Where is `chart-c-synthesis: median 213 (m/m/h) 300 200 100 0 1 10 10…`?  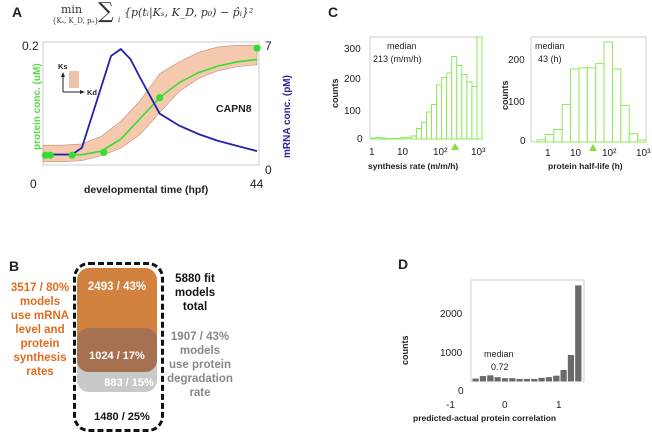
chart-c-synthesis: median 213 (m/m/h) 300 200 100 0 1 10 10… is located at coordinates (408, 103).